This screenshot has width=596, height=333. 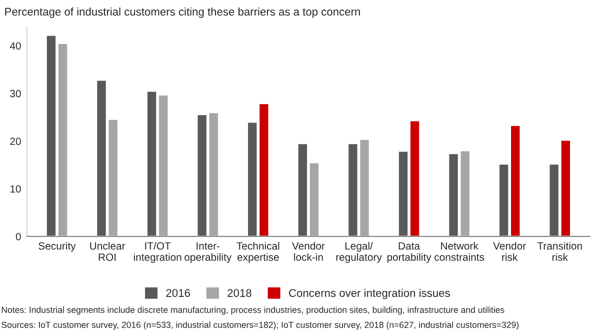 What do you see at coordinates (15, 189) in the screenshot?
I see `y-tick-label: 10` at bounding box center [15, 189].